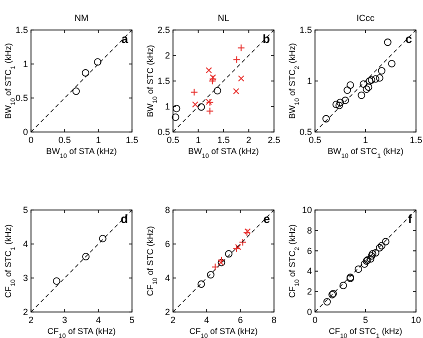 This screenshot has width=423, height=338. I want to click on x-tick-label: 3, so click(65, 320).